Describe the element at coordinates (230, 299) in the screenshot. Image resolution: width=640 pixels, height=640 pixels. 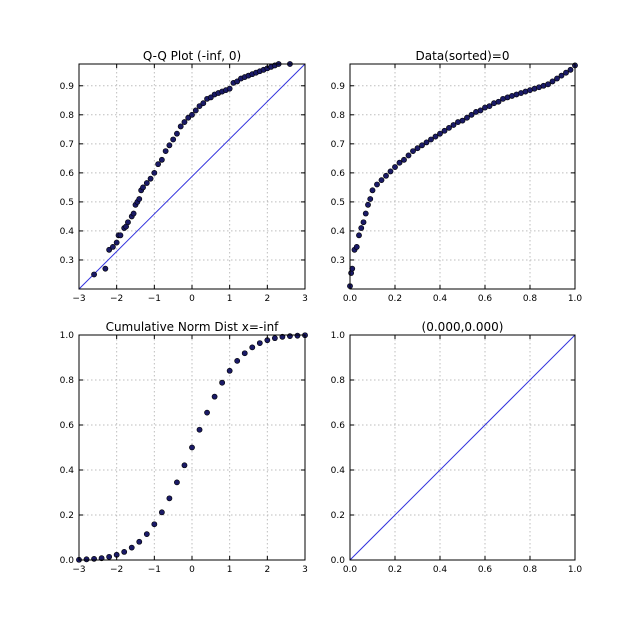
I see `qq-plot-x-tick-label: 1` at that location.